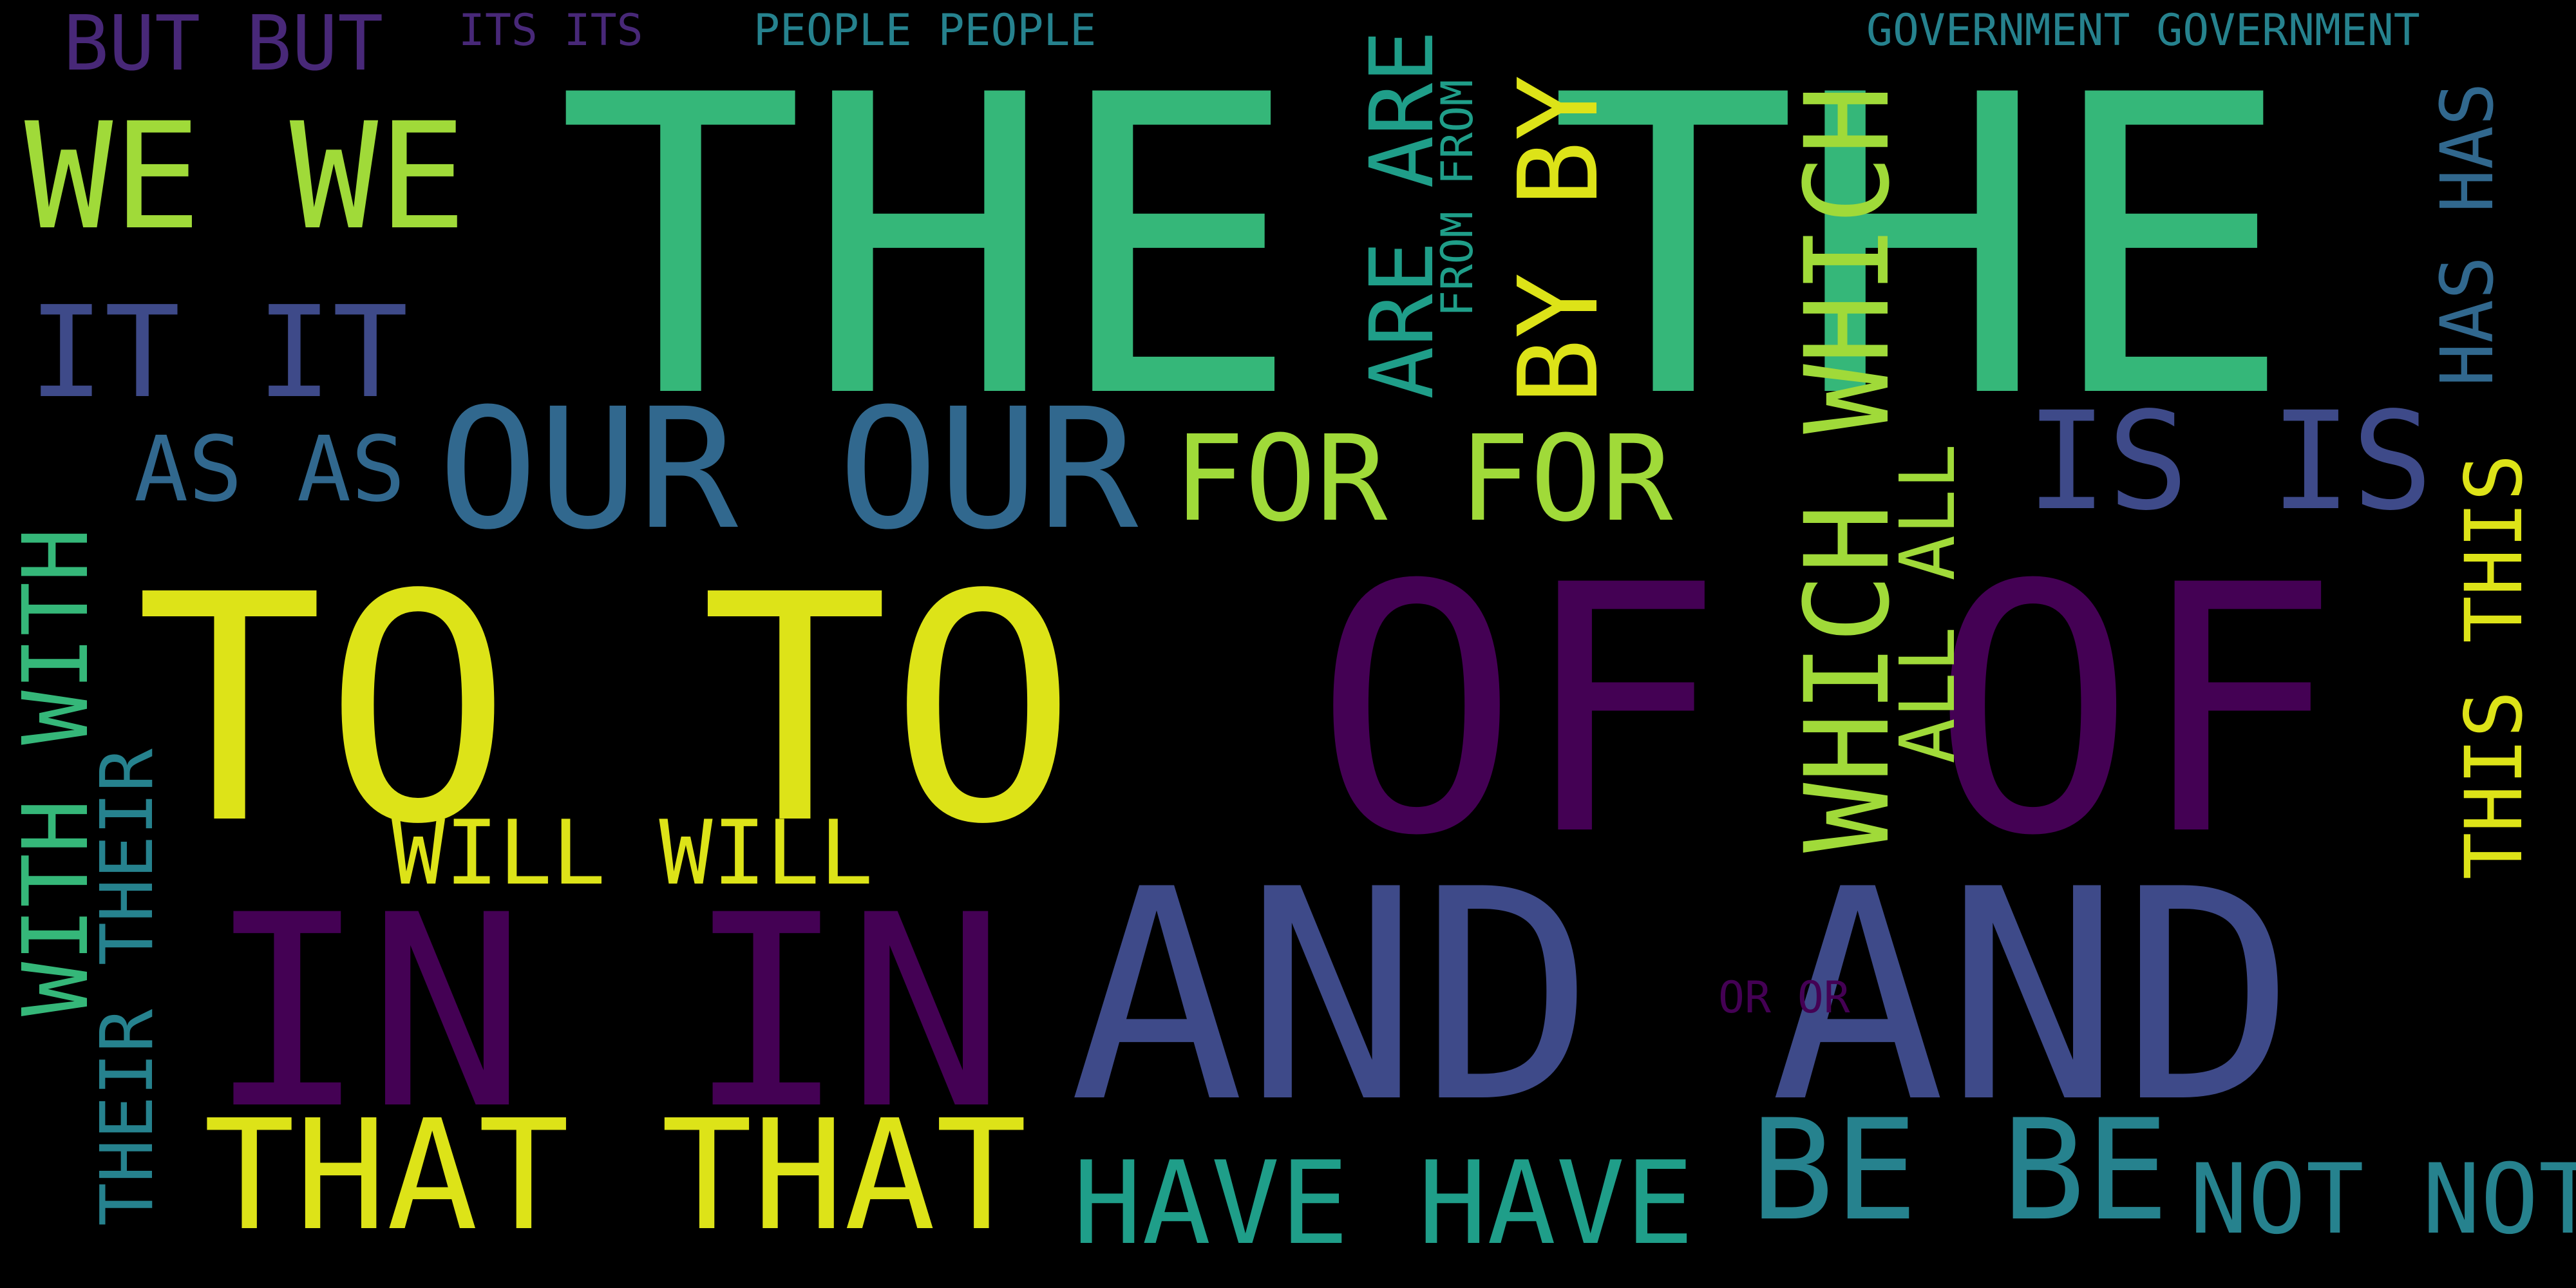 This screenshot has height=1288, width=2576. What do you see at coordinates (551, 30) in the screenshot?
I see `word-its: ITS ITS` at bounding box center [551, 30].